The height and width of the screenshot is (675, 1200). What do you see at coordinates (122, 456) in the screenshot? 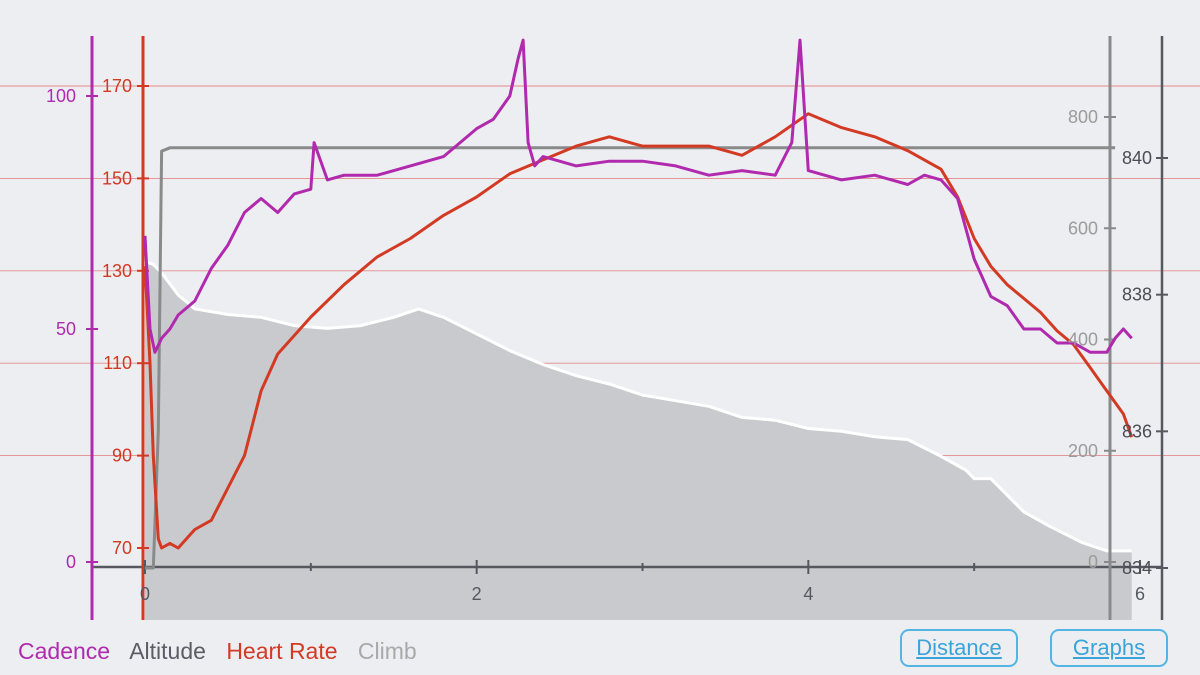
I see `heart-rate-tick-label: 90` at bounding box center [122, 456].